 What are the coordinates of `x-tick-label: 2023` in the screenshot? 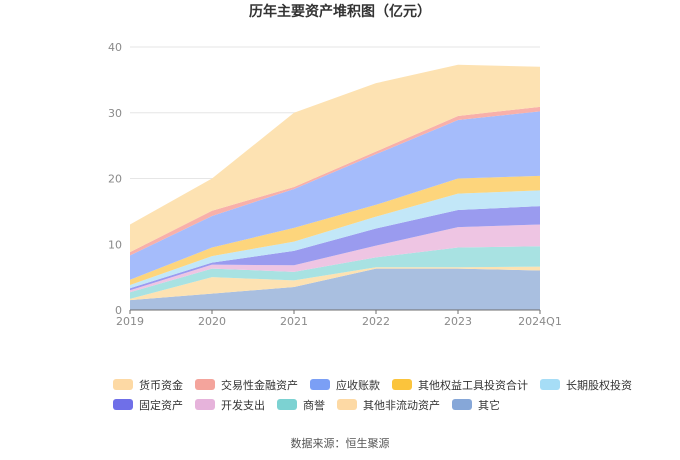 It's located at (458, 321).